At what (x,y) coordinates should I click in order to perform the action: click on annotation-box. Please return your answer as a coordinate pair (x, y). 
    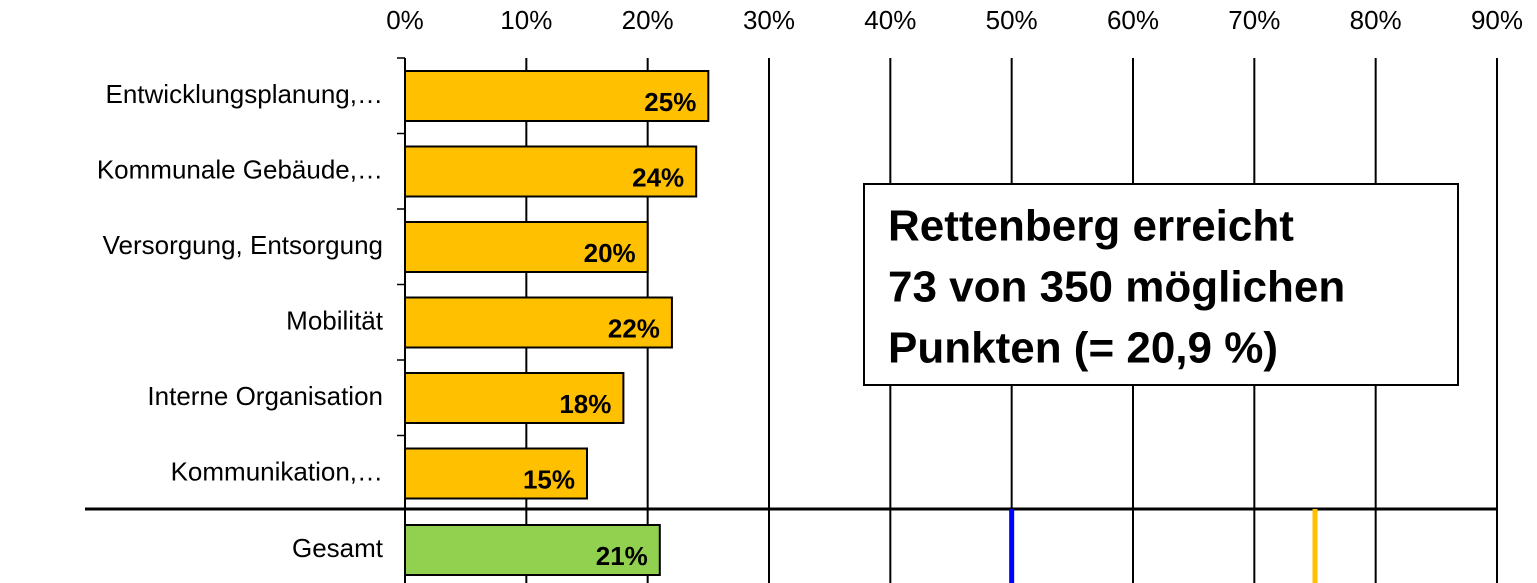
    Looking at the image, I should click on (1161, 284).